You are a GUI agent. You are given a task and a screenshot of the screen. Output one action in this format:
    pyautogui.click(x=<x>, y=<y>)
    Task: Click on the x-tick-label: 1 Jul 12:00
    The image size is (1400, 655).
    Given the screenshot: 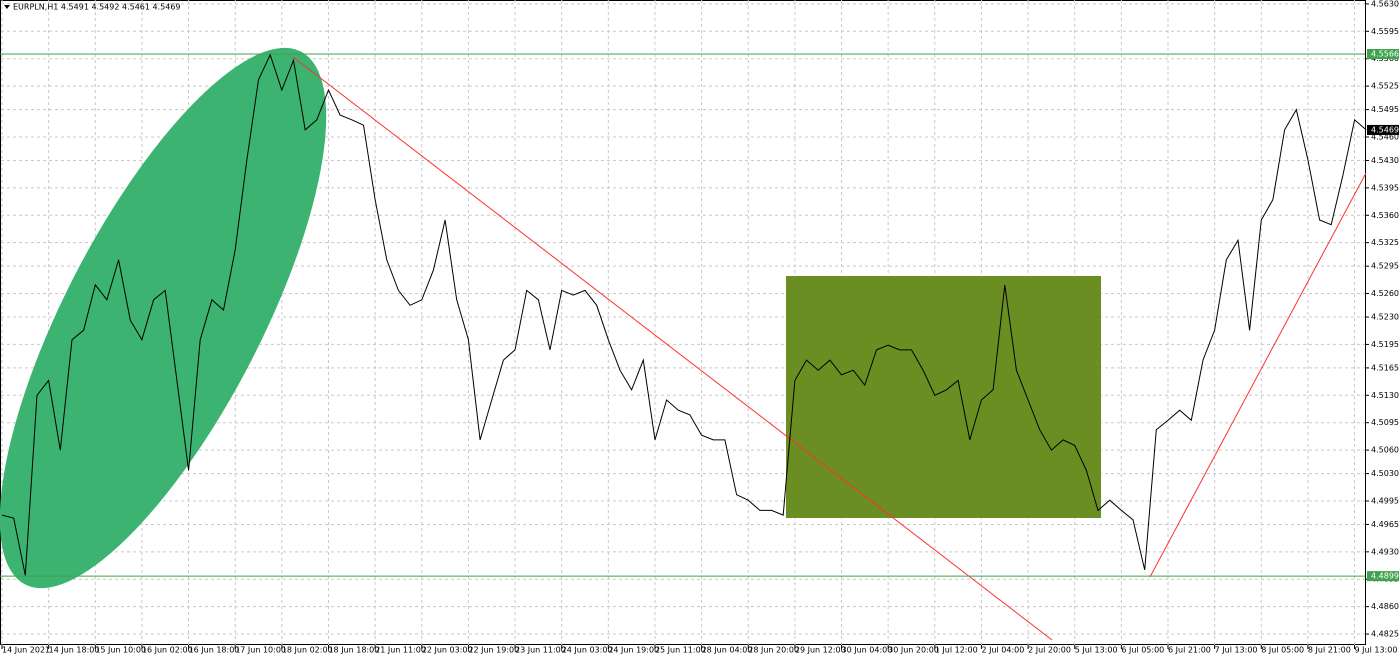 What is the action you would take?
    pyautogui.click(x=956, y=650)
    